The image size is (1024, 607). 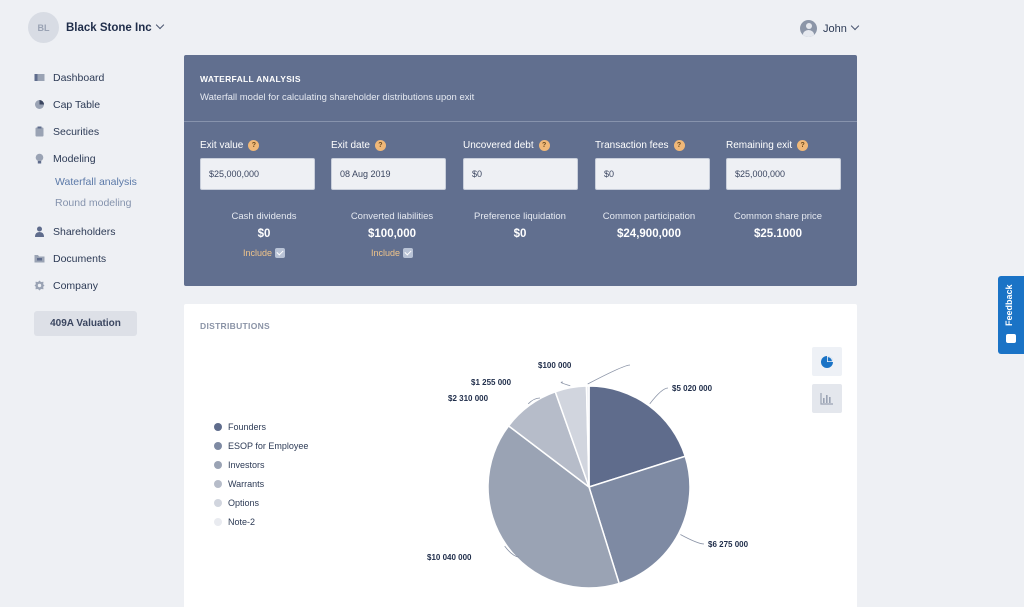 I want to click on exit-date-field: Exit date? 08 Aug 2019, so click(x=388, y=164).